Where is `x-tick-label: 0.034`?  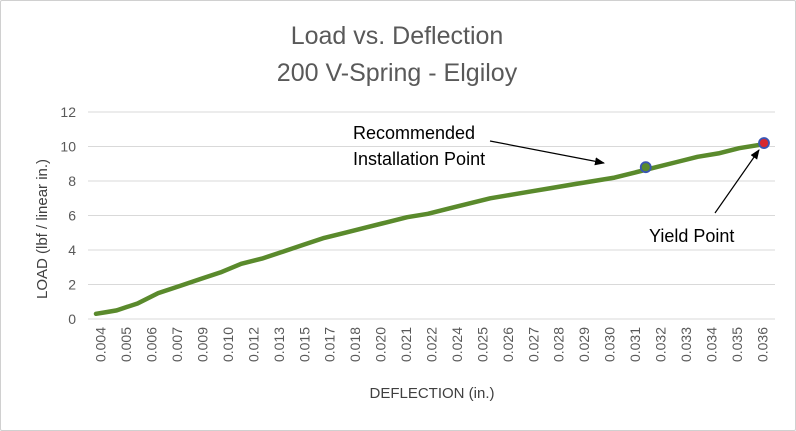 x-tick-label: 0.034 is located at coordinates (711, 344).